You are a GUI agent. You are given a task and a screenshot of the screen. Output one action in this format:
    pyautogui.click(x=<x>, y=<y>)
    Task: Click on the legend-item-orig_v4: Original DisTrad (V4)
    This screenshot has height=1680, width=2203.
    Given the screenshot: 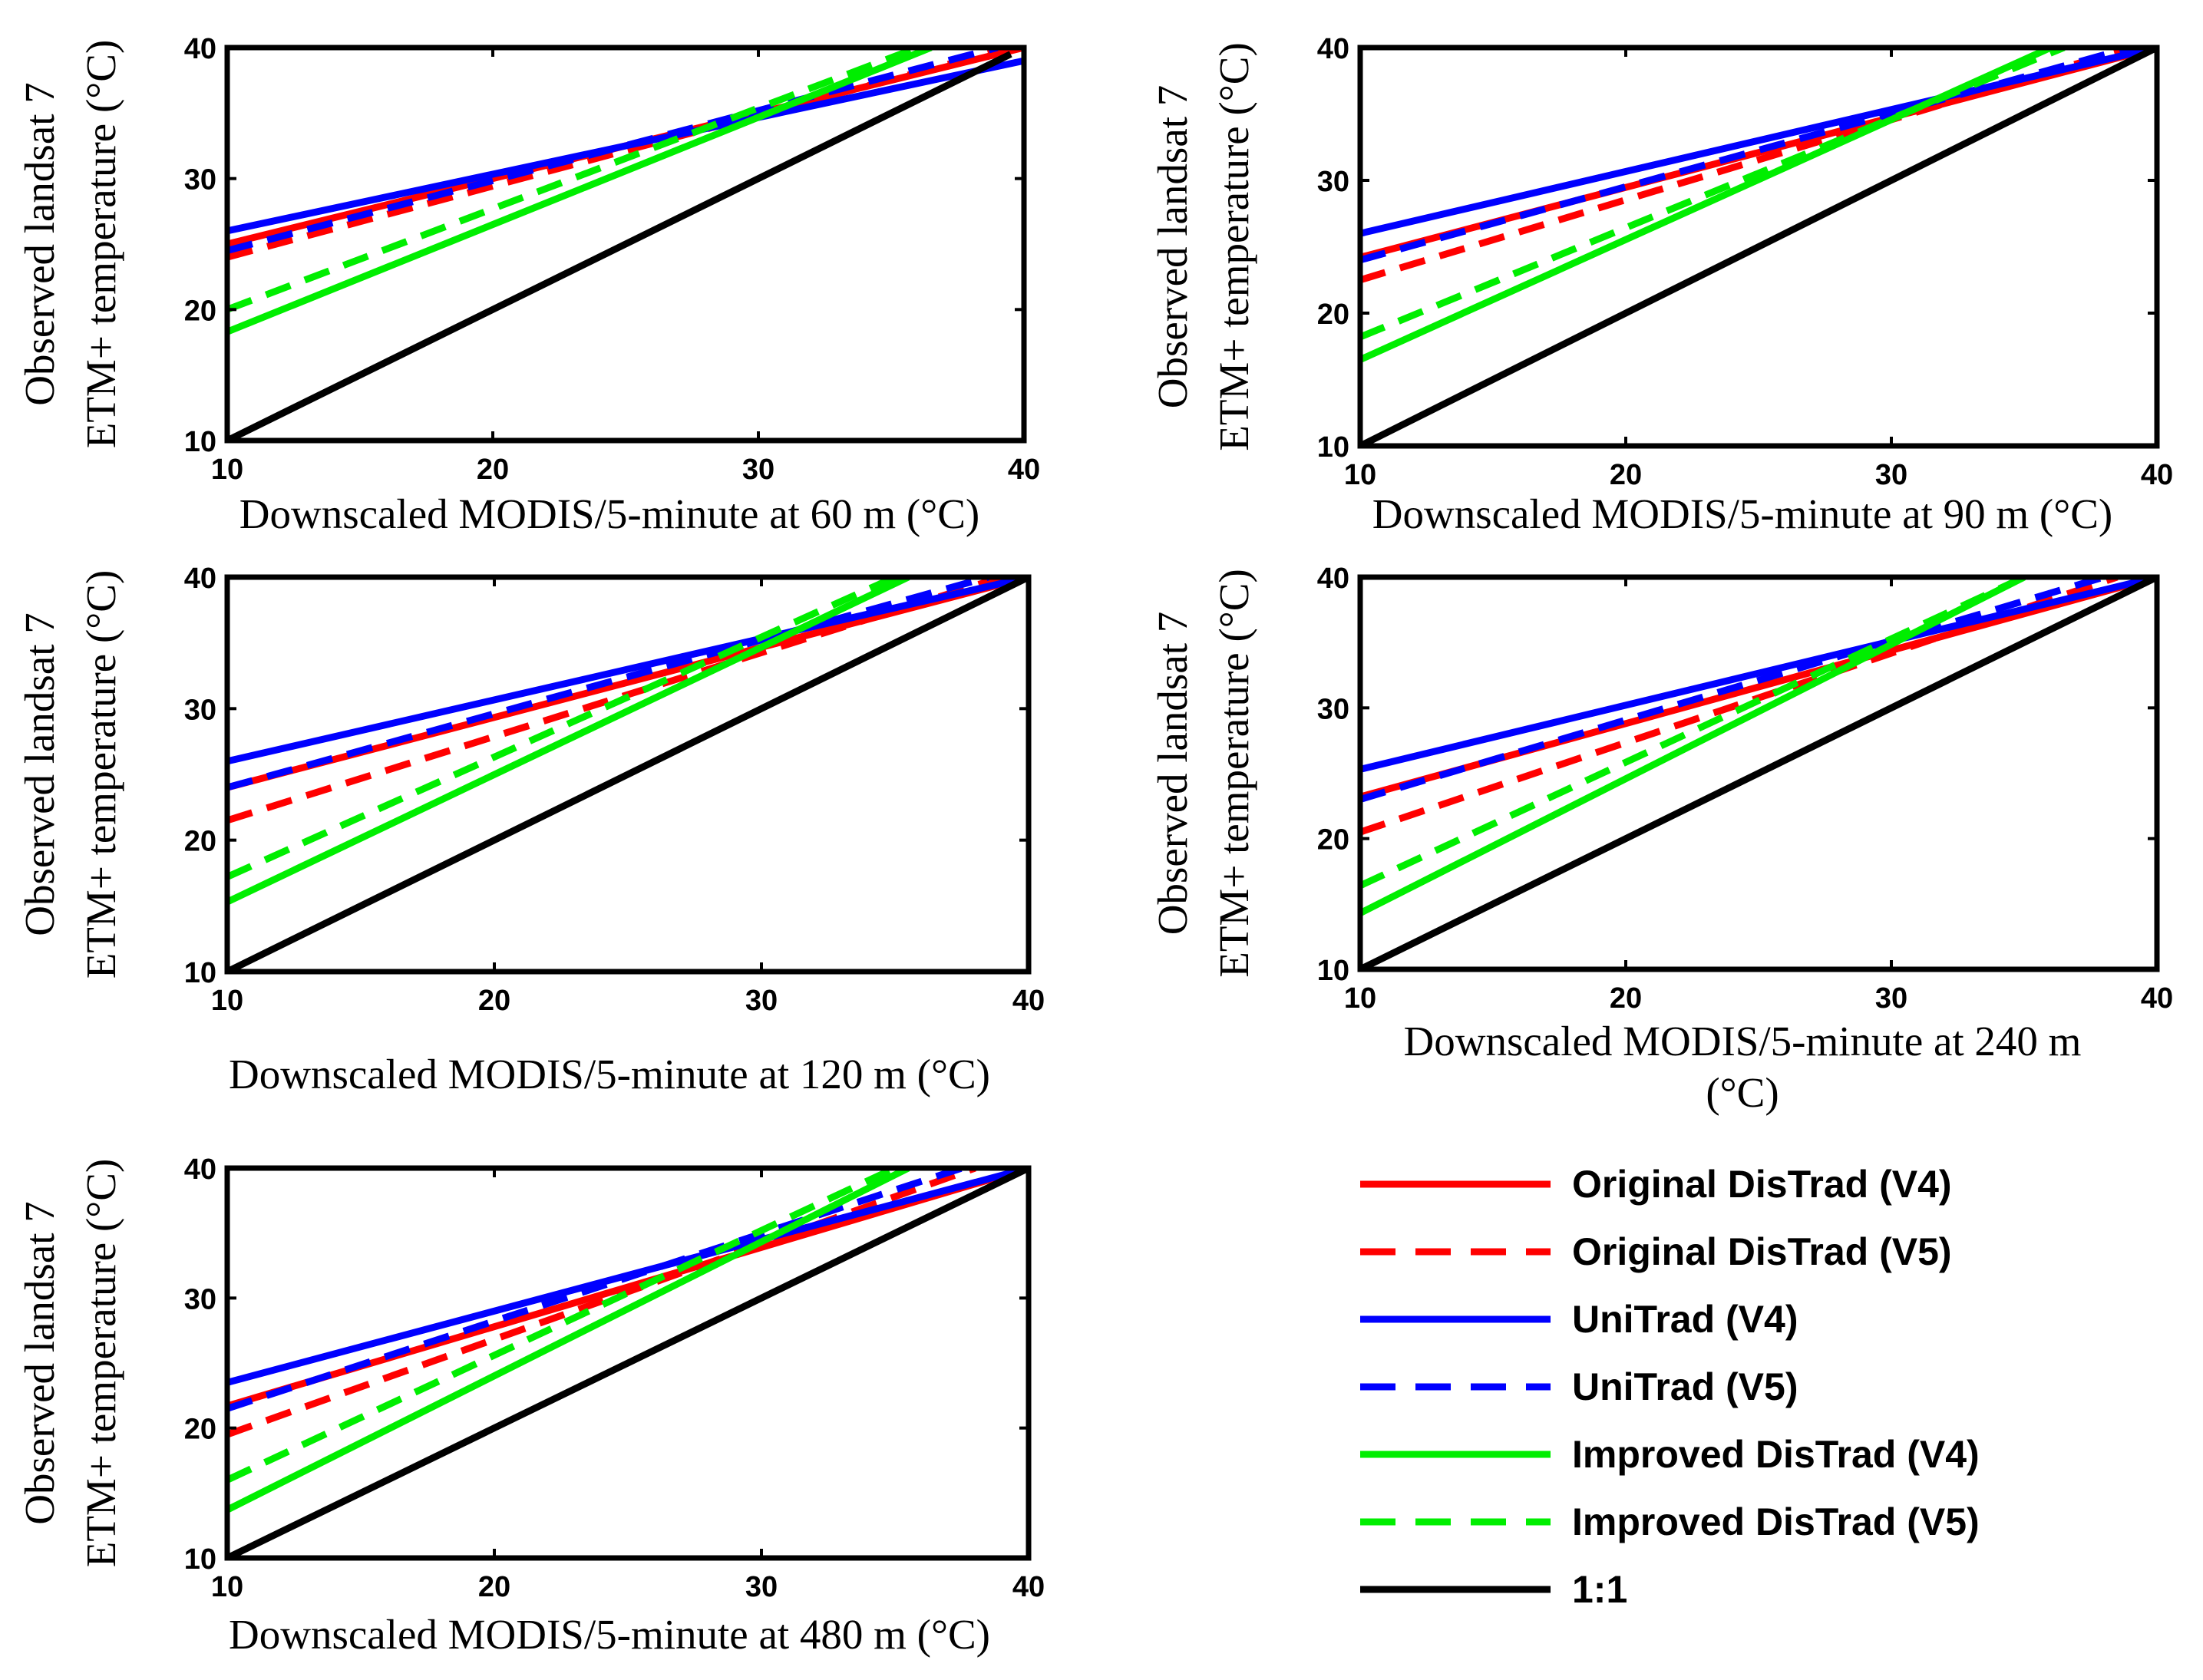 What is the action you would take?
    pyautogui.click(x=1656, y=1184)
    